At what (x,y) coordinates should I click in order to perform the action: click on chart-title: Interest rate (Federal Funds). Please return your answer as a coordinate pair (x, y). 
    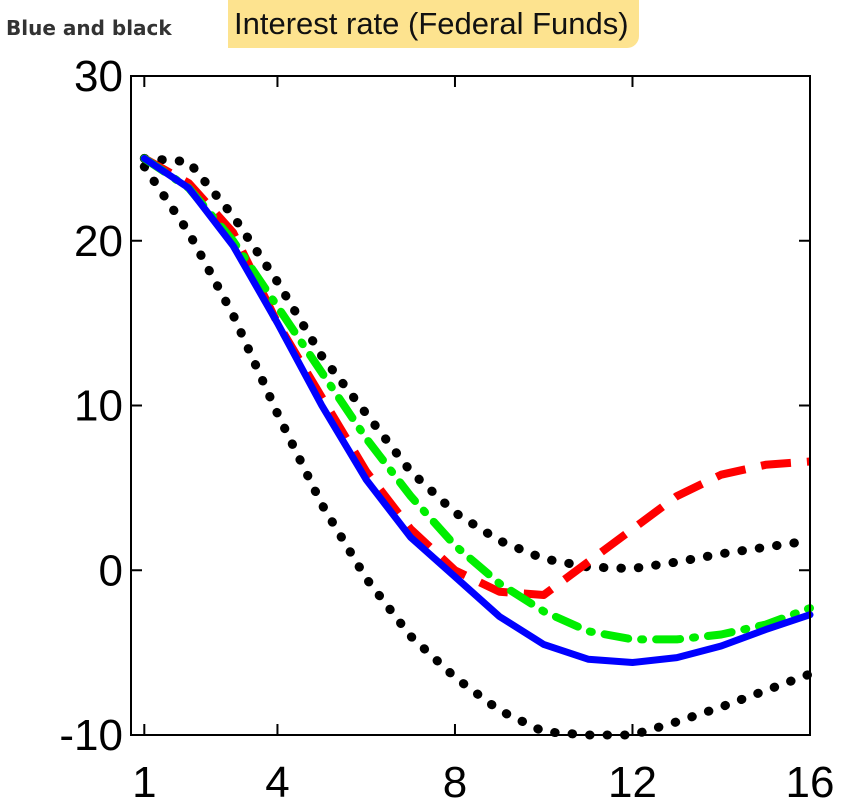
    Looking at the image, I should click on (433, 24).